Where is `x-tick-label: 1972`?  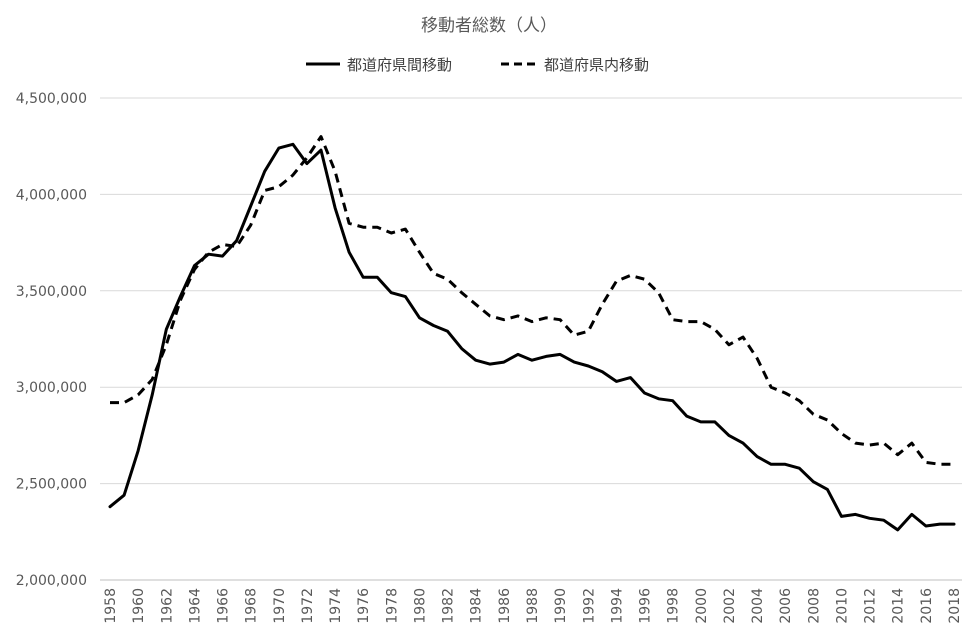
x-tick-label: 1972 is located at coordinates (308, 606).